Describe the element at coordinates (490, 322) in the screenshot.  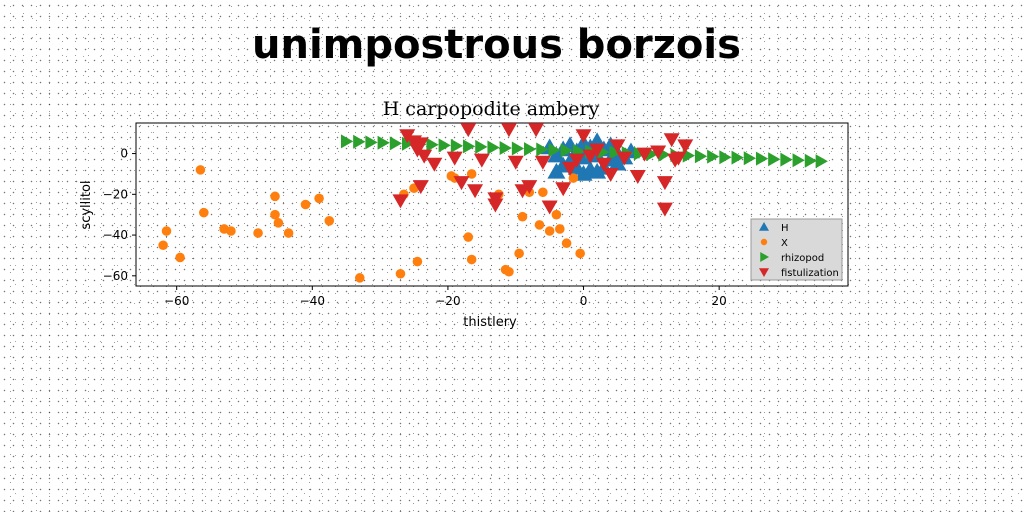
I see `x-axis-label: thistlery` at that location.